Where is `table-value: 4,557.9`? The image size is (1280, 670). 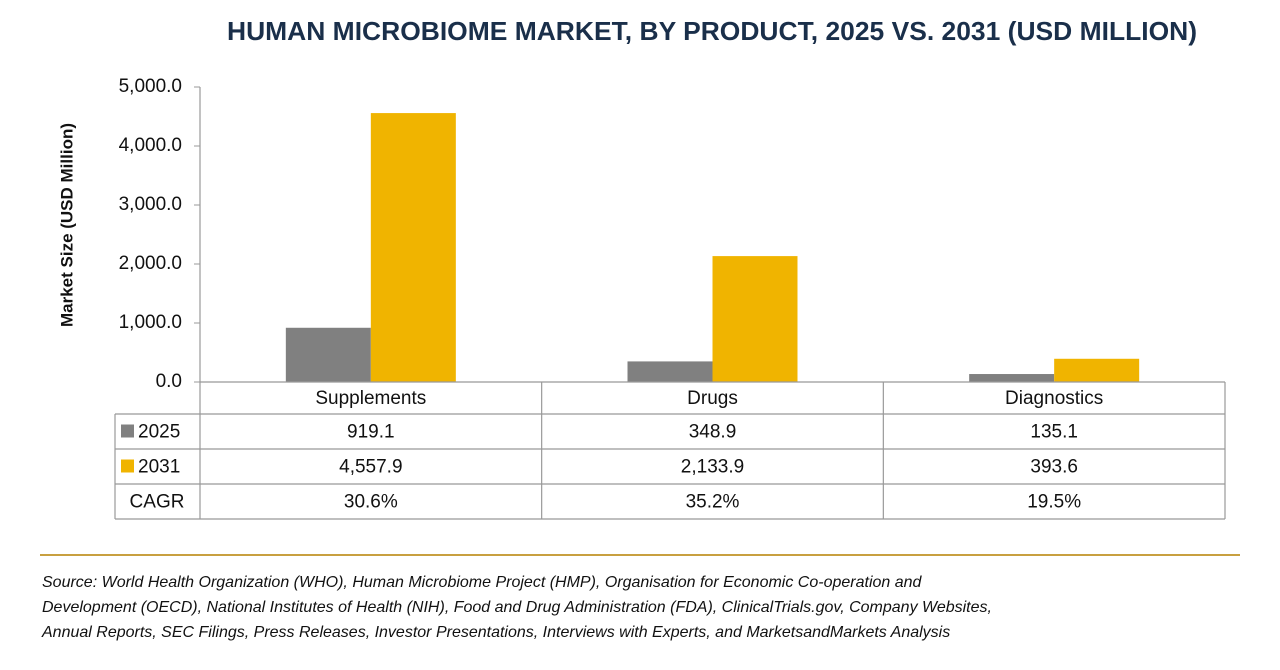
table-value: 4,557.9 is located at coordinates (370, 467).